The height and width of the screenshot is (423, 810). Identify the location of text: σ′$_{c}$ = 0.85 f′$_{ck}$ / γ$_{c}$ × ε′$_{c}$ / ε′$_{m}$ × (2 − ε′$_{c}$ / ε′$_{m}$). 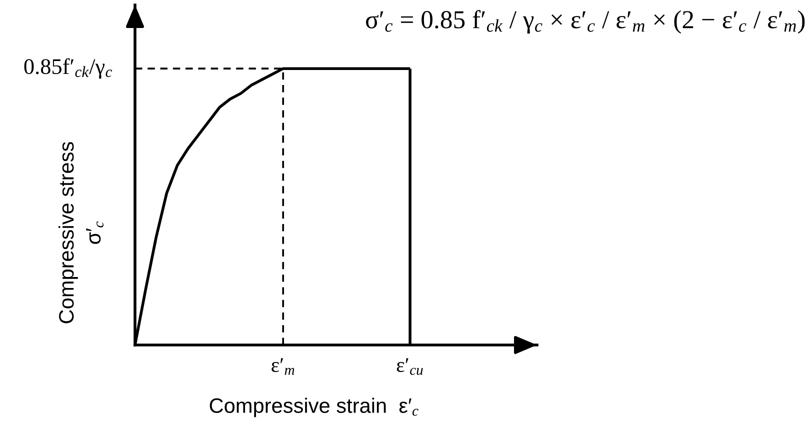
(585, 22).